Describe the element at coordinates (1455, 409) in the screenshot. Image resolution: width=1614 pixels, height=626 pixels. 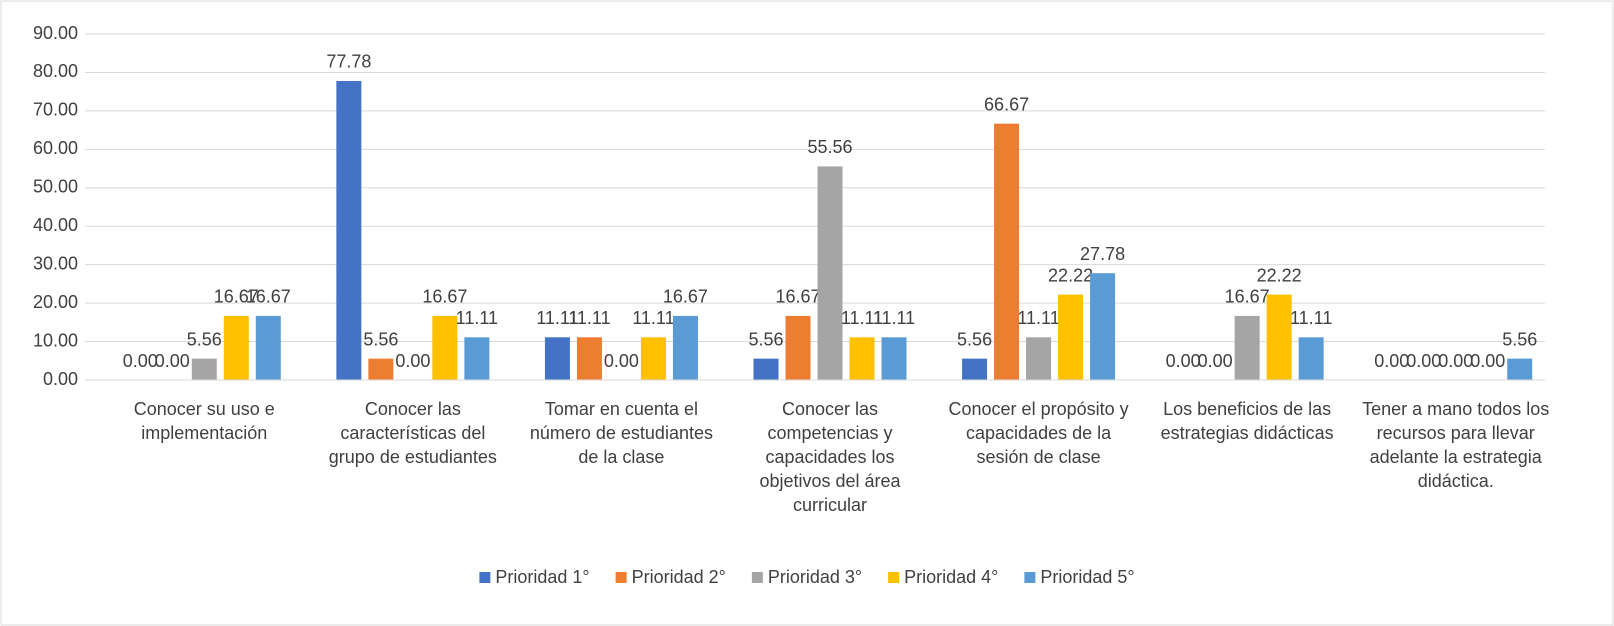
I see `x-tick-line: Tener a mano todos los` at that location.